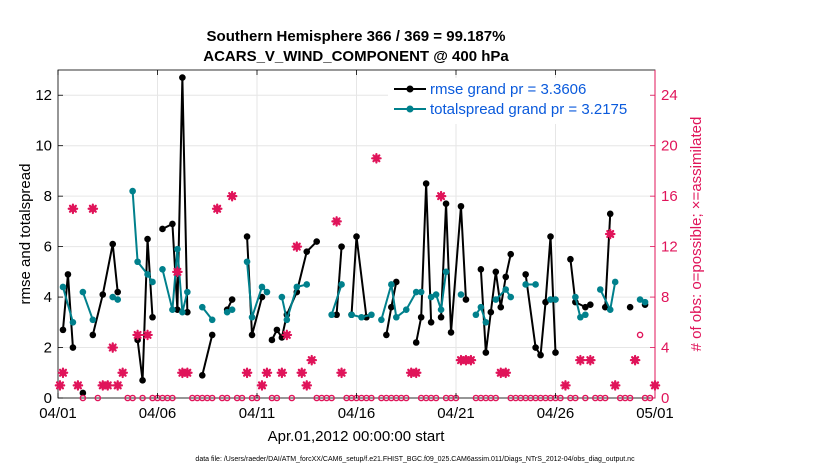  I want to click on y-left-tick-label: 10, so click(43, 146).